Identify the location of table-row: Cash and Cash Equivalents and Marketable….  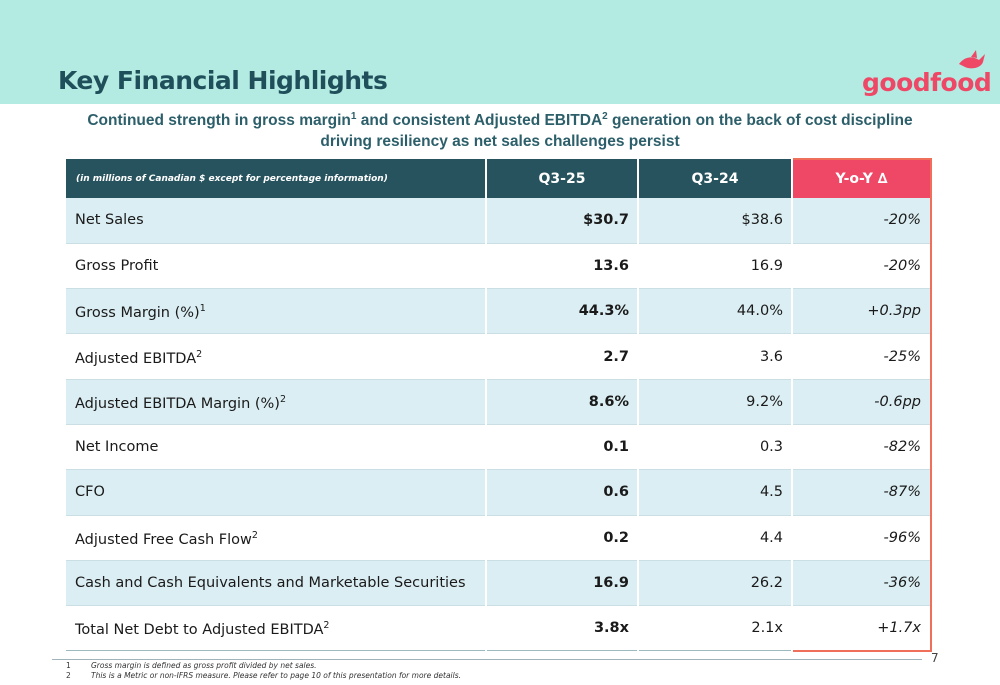
(499, 583).